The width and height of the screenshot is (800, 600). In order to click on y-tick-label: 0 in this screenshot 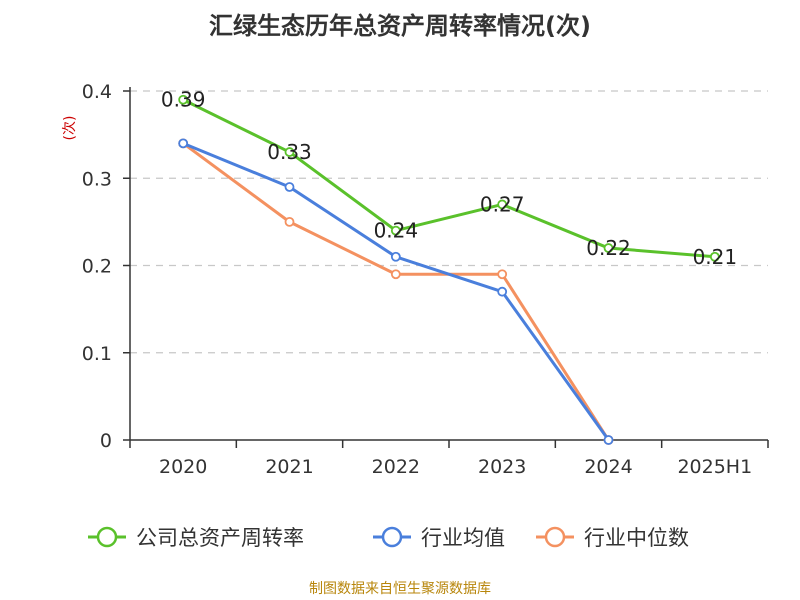, I will do `click(106, 441)`.